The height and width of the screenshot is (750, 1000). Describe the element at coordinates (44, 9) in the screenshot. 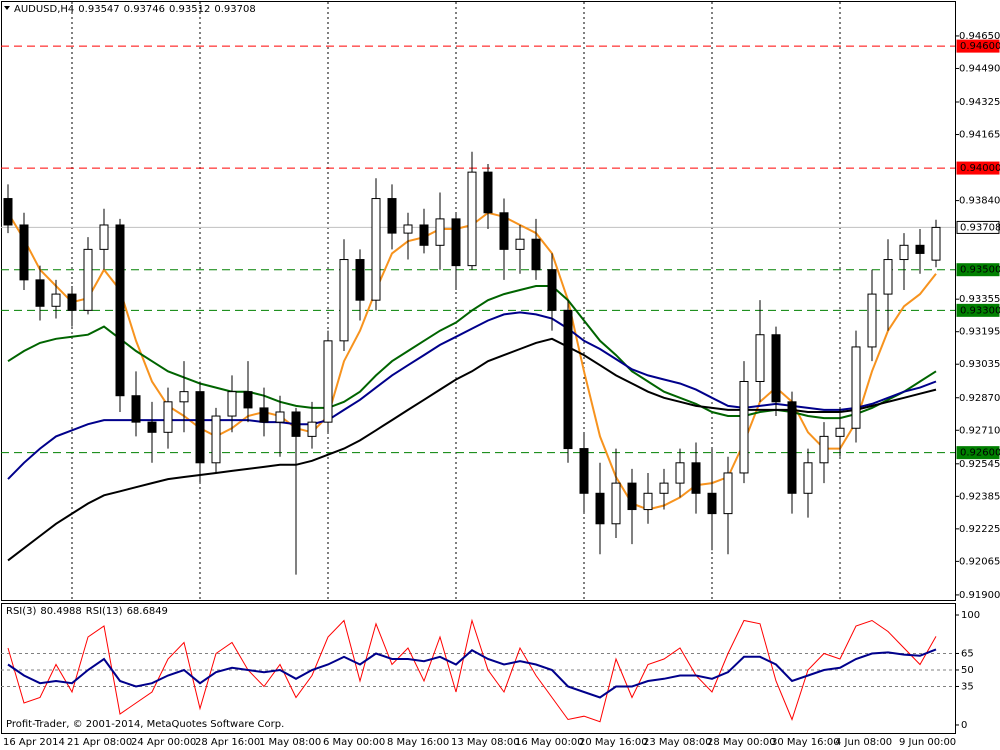

I see `title-part: AUDUSD,H4` at that location.